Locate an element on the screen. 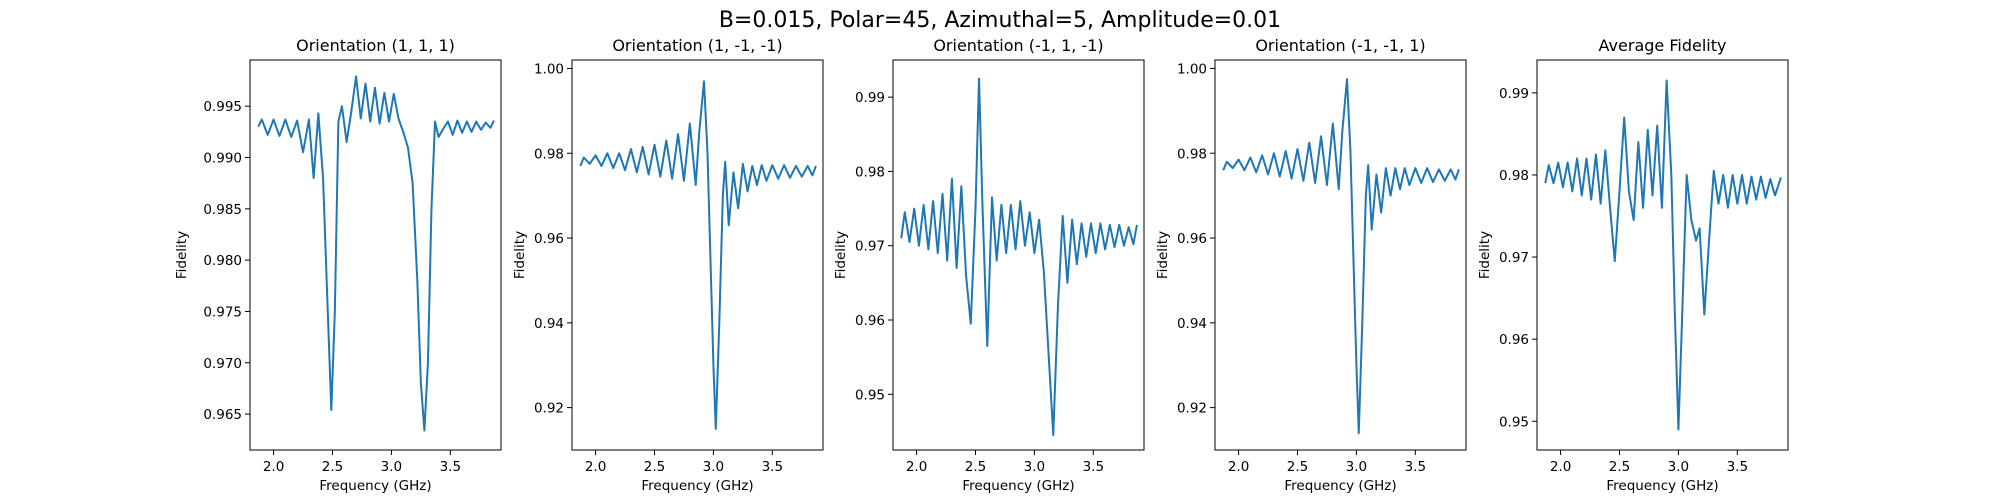 The image size is (2000, 500). subplot-title: Orientation (-1, 1, -1) is located at coordinates (1018, 45).